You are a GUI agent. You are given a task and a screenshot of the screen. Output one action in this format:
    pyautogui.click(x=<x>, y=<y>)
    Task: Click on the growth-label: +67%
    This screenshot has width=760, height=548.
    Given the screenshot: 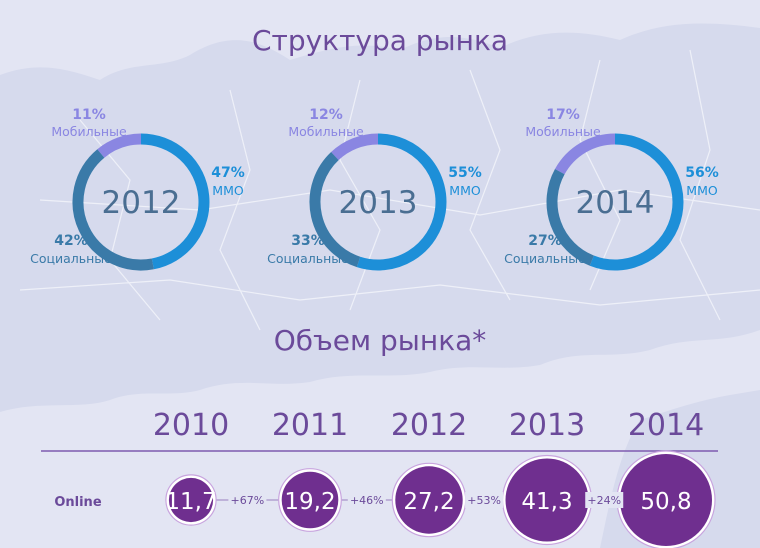 What is the action you would take?
    pyautogui.click(x=248, y=500)
    